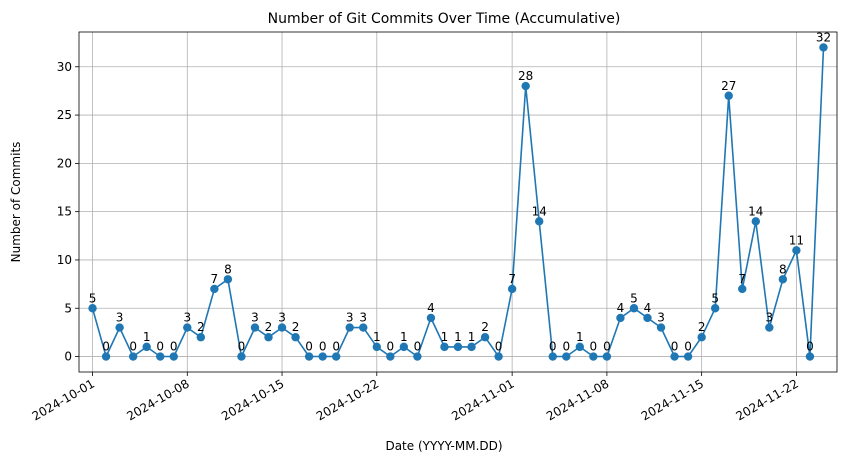 This screenshot has width=841, height=463. What do you see at coordinates (482, 399) in the screenshot?
I see `x-tick-label: 2024-11-01` at bounding box center [482, 399].